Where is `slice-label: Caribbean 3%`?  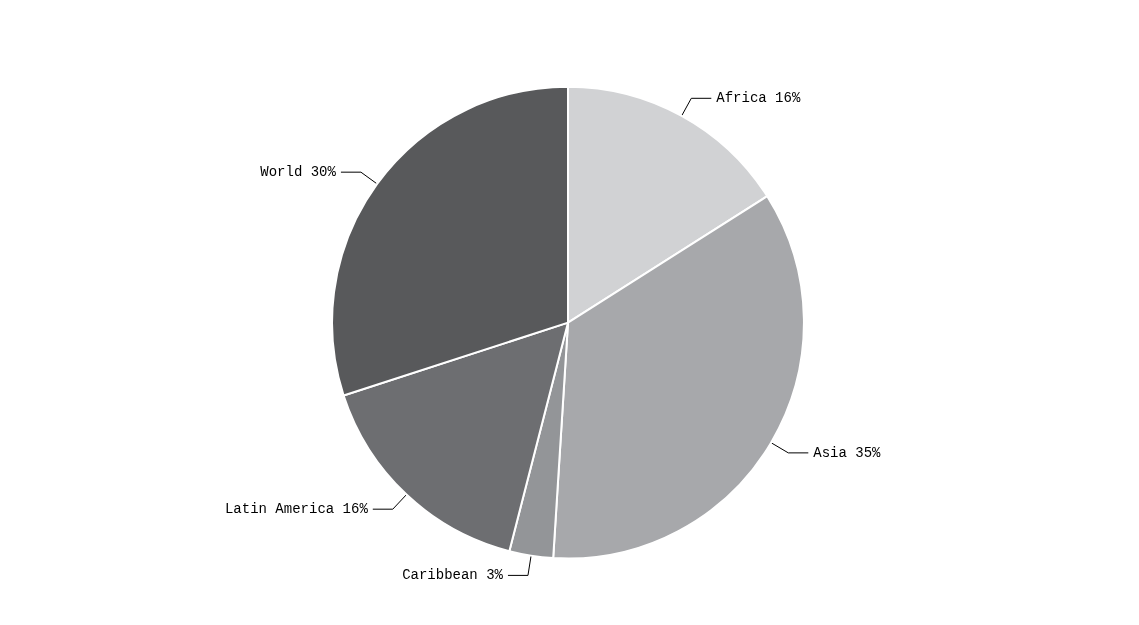 slice-label: Caribbean 3% is located at coordinates (453, 575).